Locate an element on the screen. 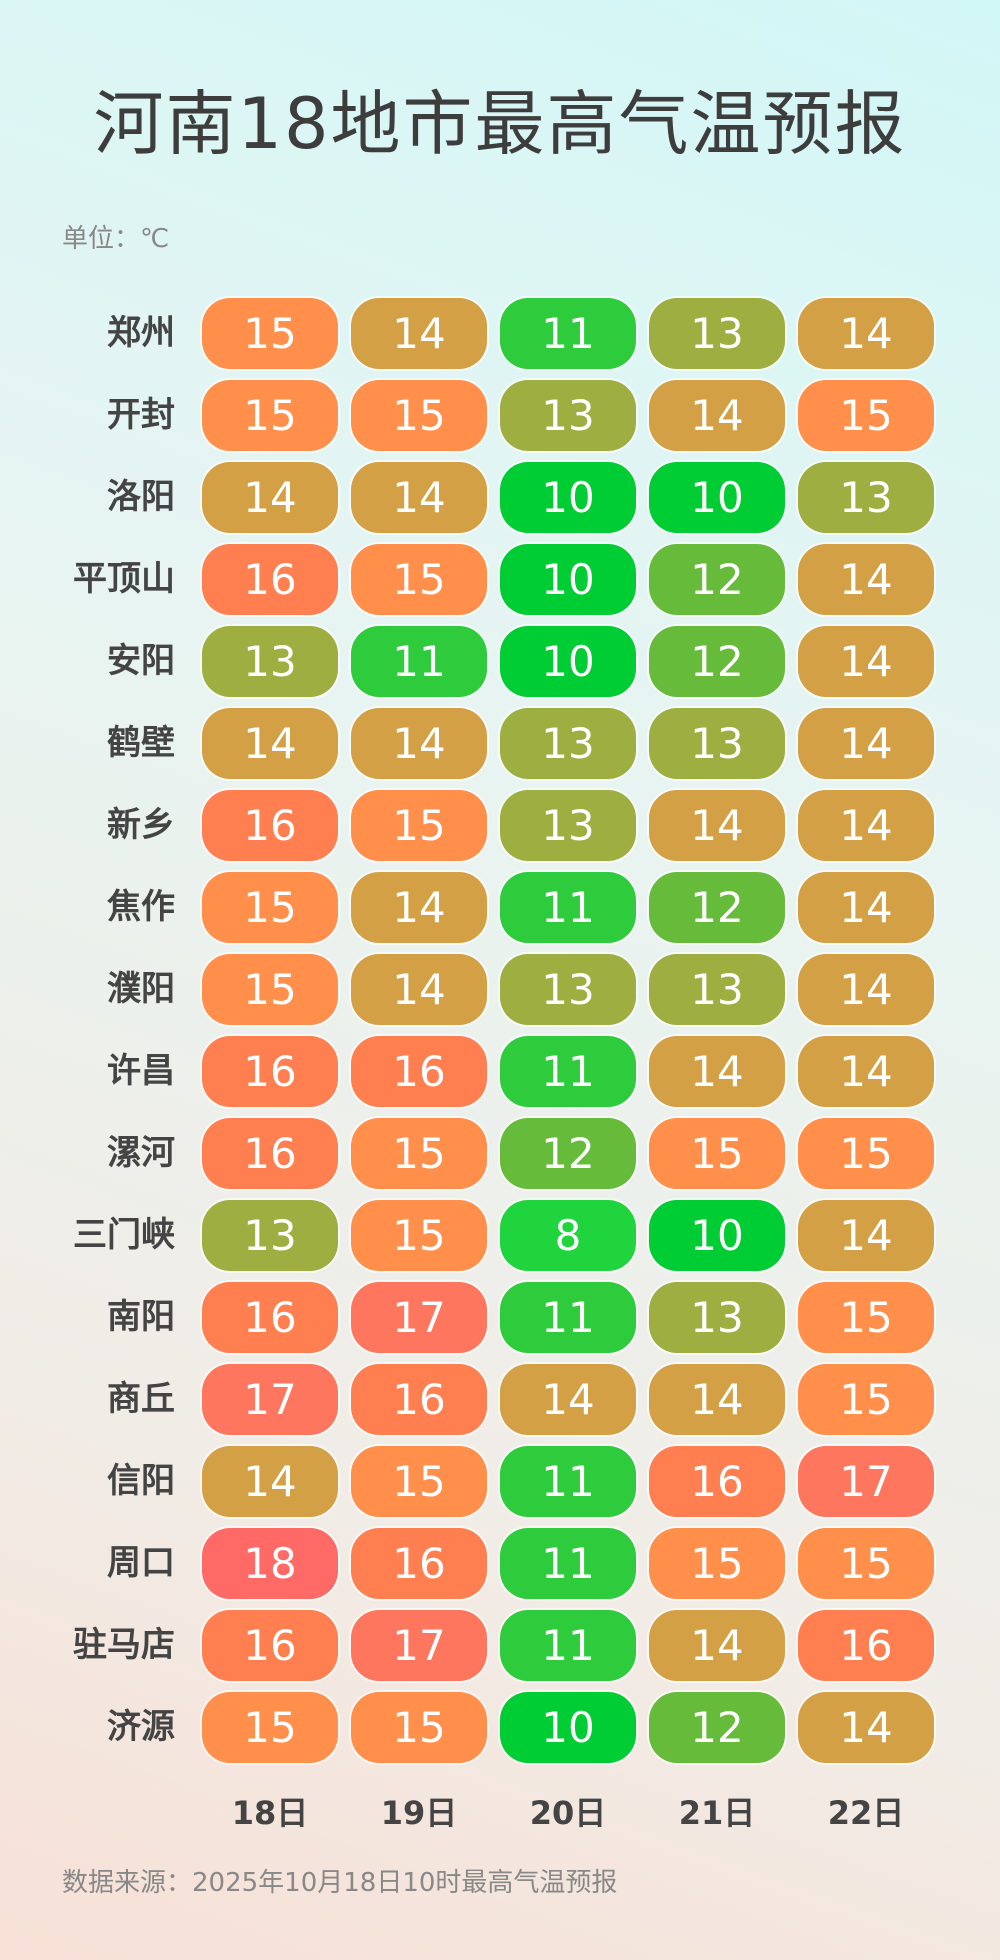 The image size is (1000, 1960). temperature-cell: 18 is located at coordinates (270, 1563).